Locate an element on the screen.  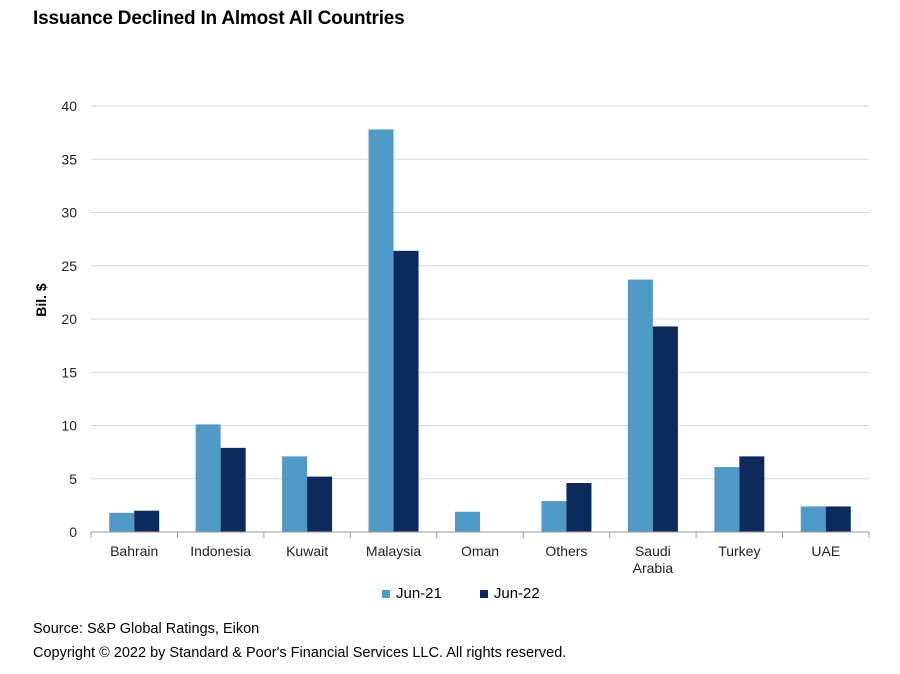
legend-swatch-jun21 is located at coordinates (386, 593).